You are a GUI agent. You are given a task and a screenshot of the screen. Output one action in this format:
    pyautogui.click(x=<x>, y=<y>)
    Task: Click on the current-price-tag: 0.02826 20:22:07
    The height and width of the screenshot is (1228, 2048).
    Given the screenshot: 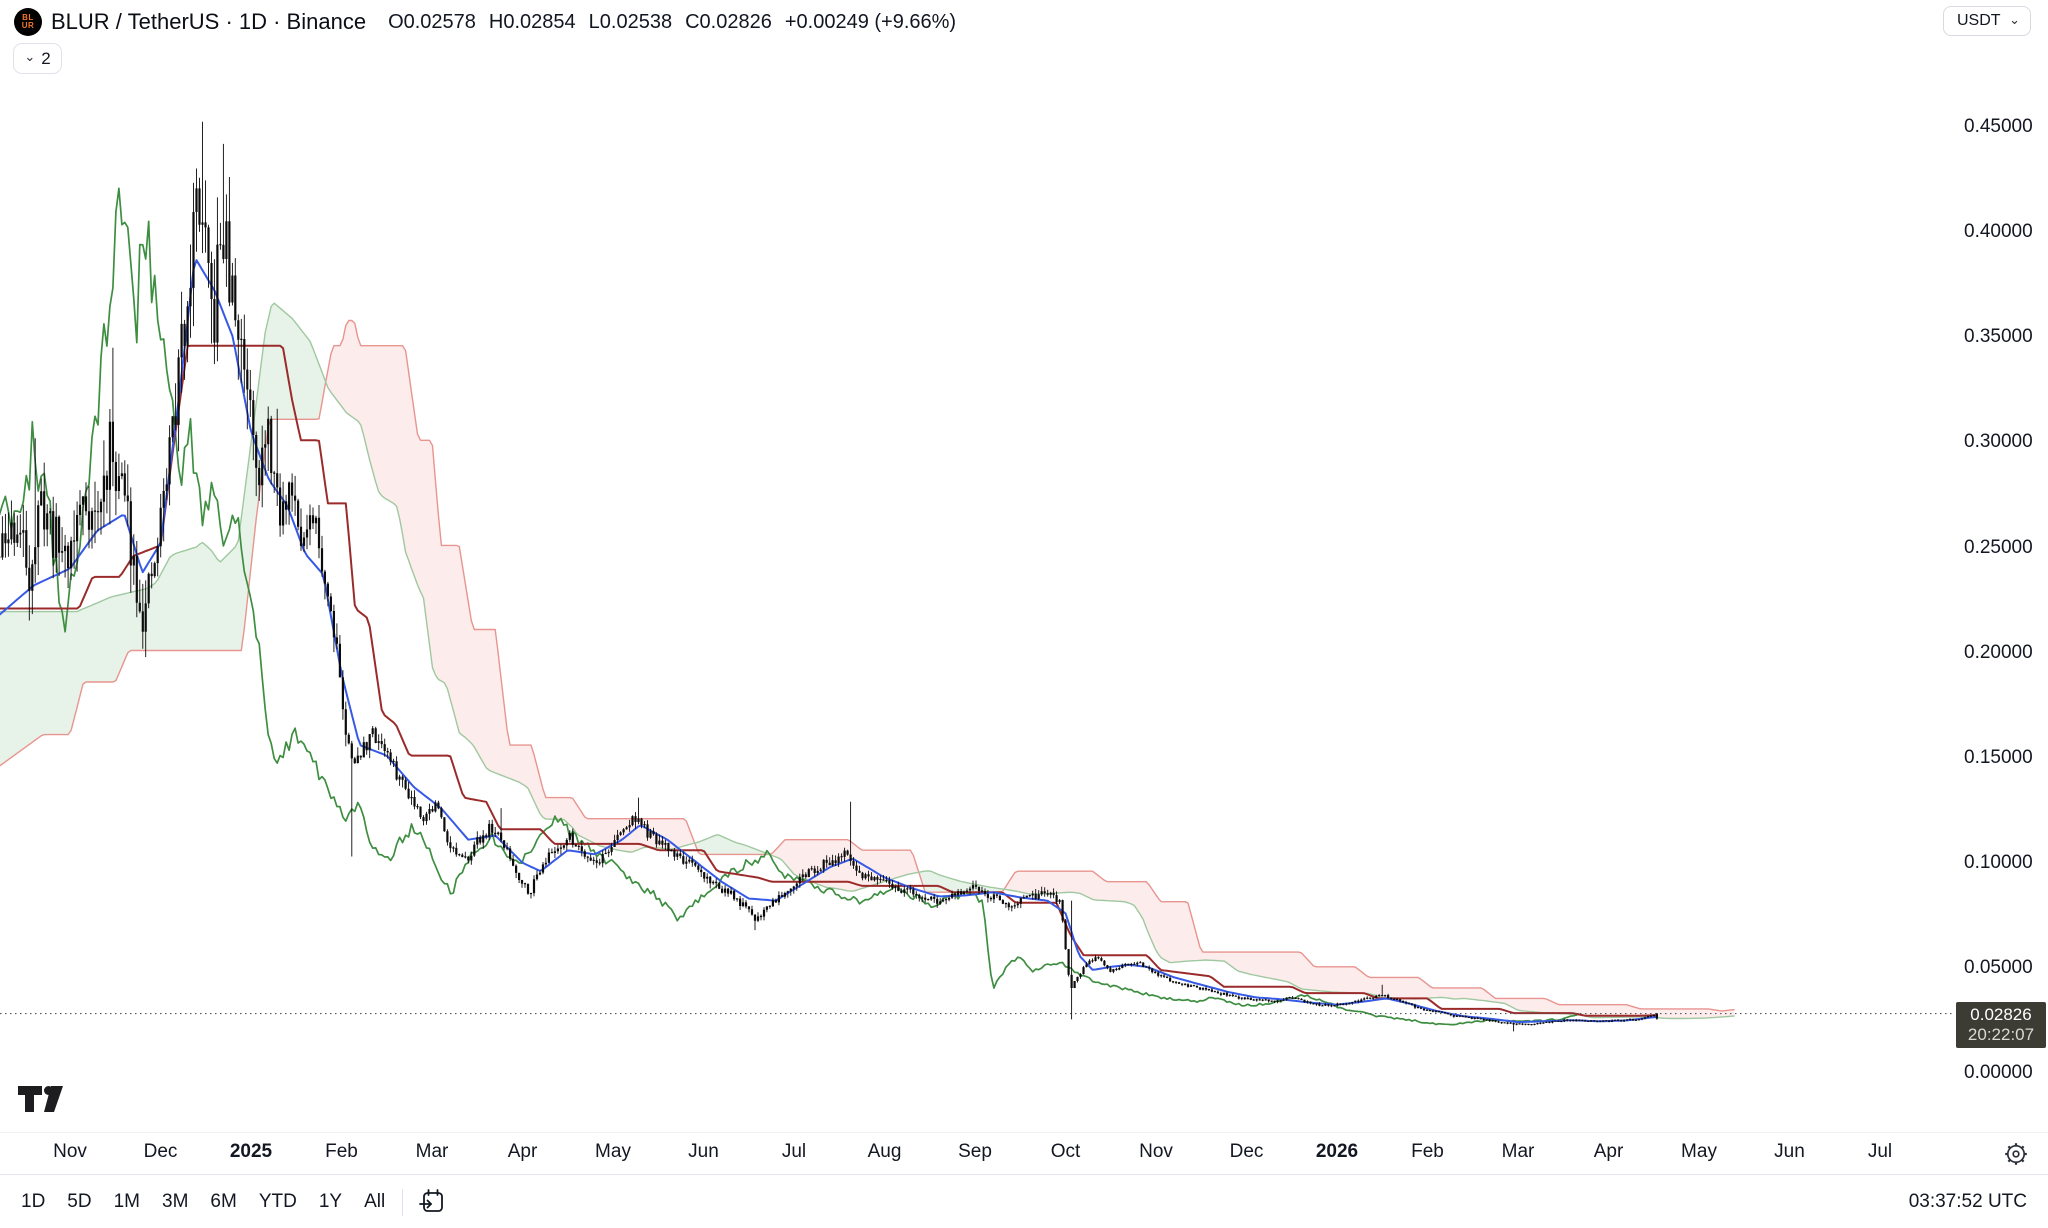 What is the action you would take?
    pyautogui.click(x=2001, y=1024)
    